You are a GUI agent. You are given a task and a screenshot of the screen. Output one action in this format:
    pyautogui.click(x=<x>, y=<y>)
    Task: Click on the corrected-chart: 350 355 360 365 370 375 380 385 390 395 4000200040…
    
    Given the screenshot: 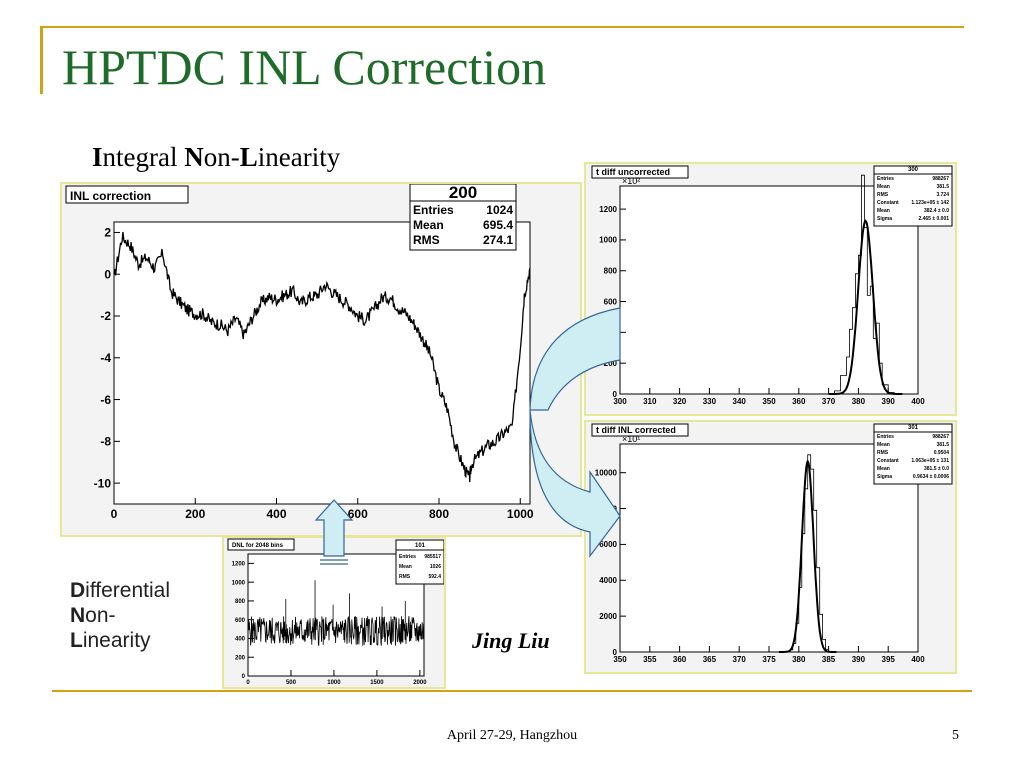 What is the action you would take?
    pyautogui.click(x=772, y=543)
    